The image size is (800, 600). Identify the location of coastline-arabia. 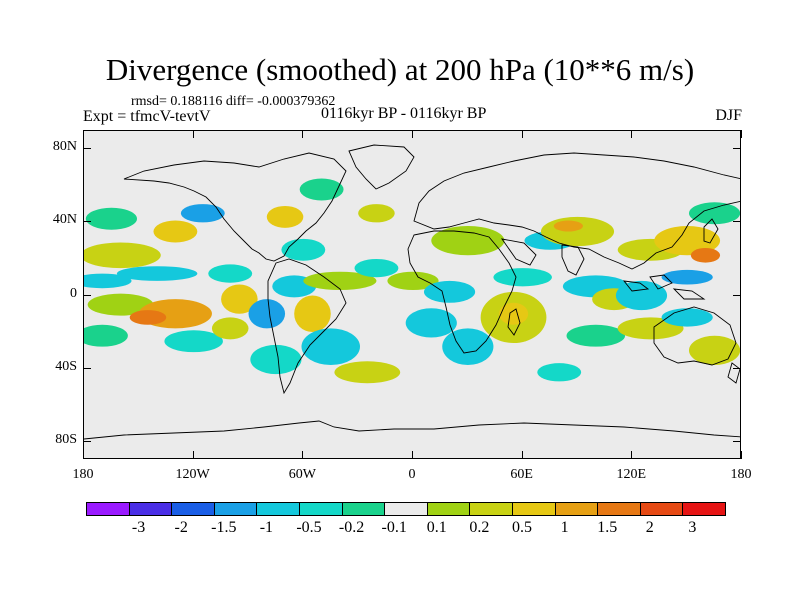
(519, 252).